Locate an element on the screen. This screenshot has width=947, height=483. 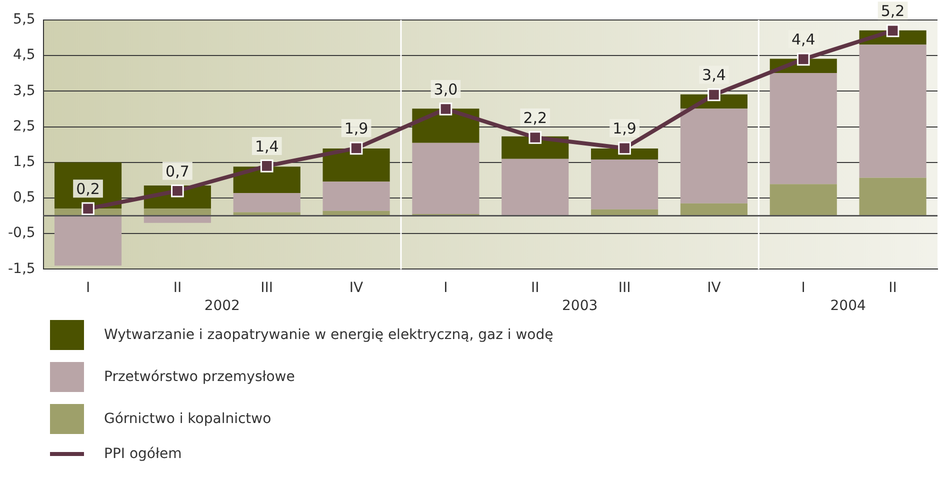
text: 2003 is located at coordinates (580, 306).